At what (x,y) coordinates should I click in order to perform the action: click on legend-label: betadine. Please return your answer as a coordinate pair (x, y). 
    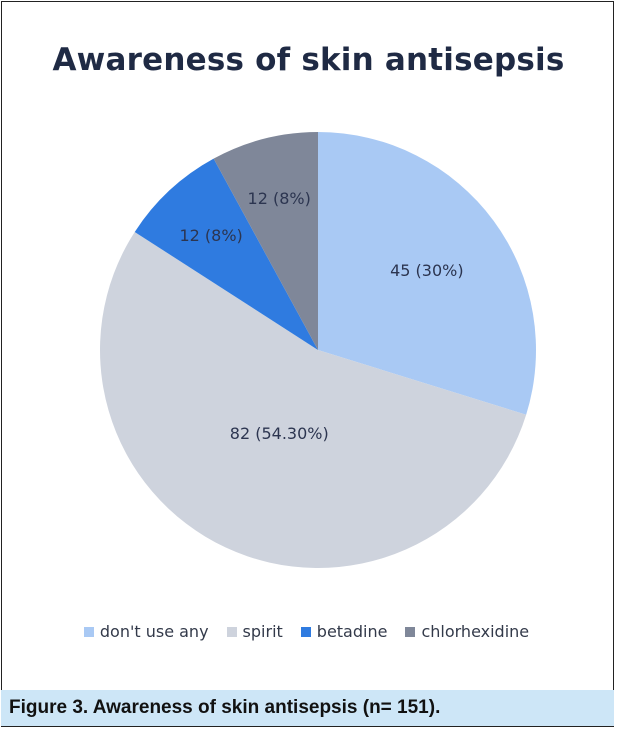
    Looking at the image, I should click on (352, 631).